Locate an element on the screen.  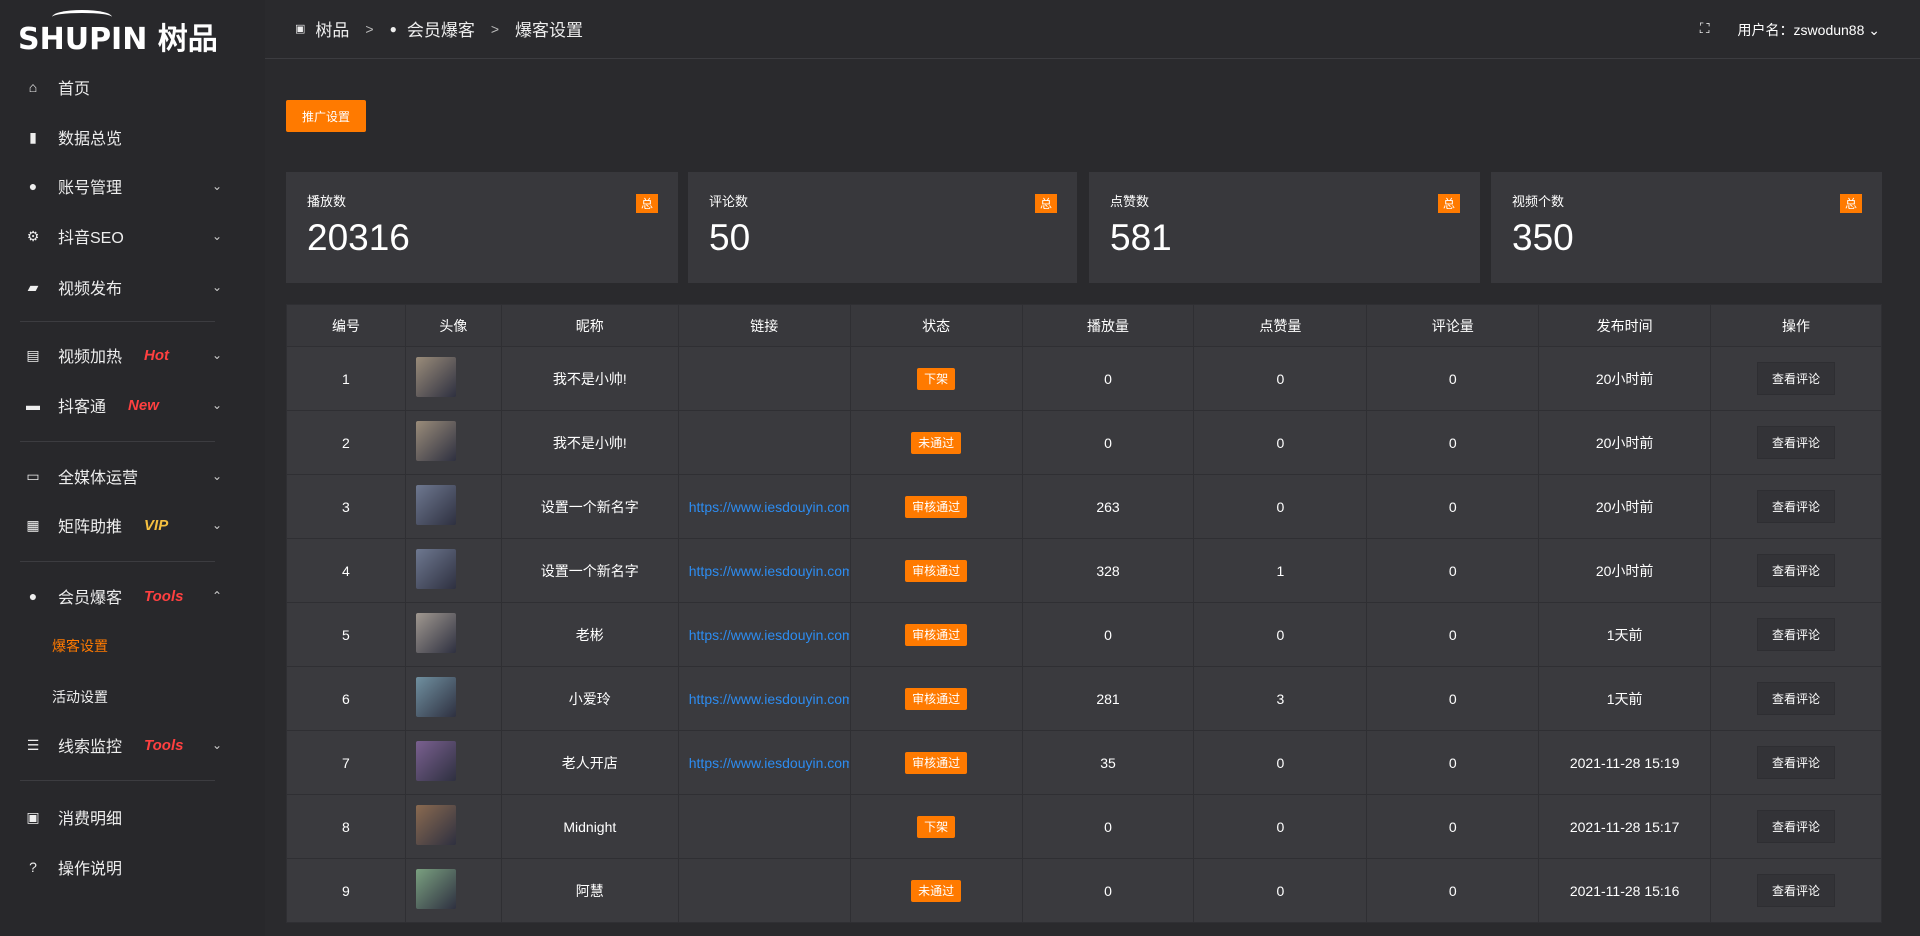
sidebar-item: ? 操作说明 is located at coordinates (132, 867).